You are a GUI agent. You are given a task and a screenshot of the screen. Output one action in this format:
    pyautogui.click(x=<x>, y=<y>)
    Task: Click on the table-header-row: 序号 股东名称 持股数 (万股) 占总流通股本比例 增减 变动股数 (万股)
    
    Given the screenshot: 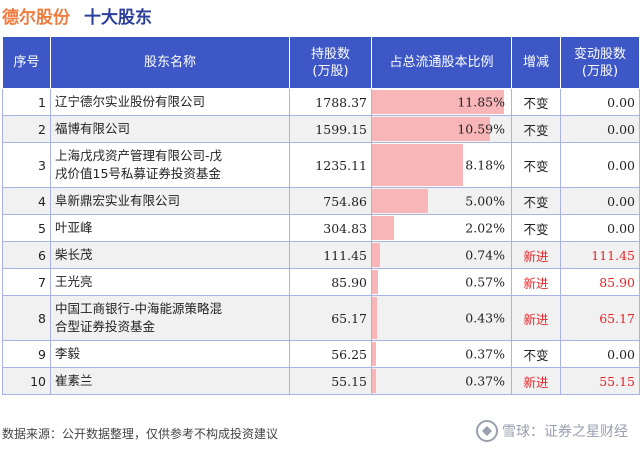 What is the action you would take?
    pyautogui.click(x=321, y=62)
    